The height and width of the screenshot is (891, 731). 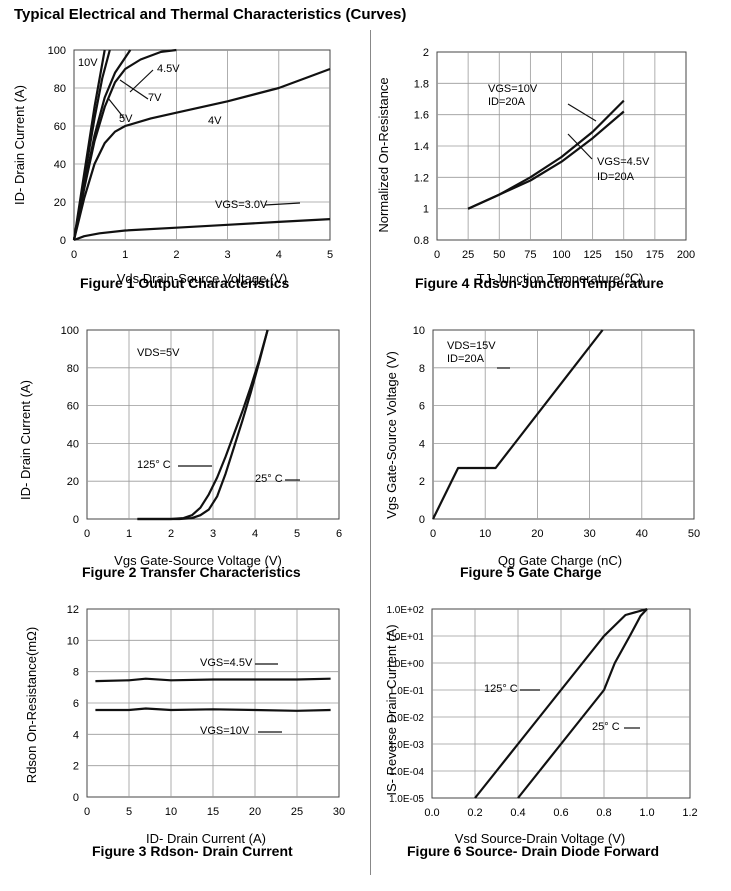 I want to click on fig2-x-axis-label: Vgs Gate-Source Voltage (V), so click(x=198, y=560).